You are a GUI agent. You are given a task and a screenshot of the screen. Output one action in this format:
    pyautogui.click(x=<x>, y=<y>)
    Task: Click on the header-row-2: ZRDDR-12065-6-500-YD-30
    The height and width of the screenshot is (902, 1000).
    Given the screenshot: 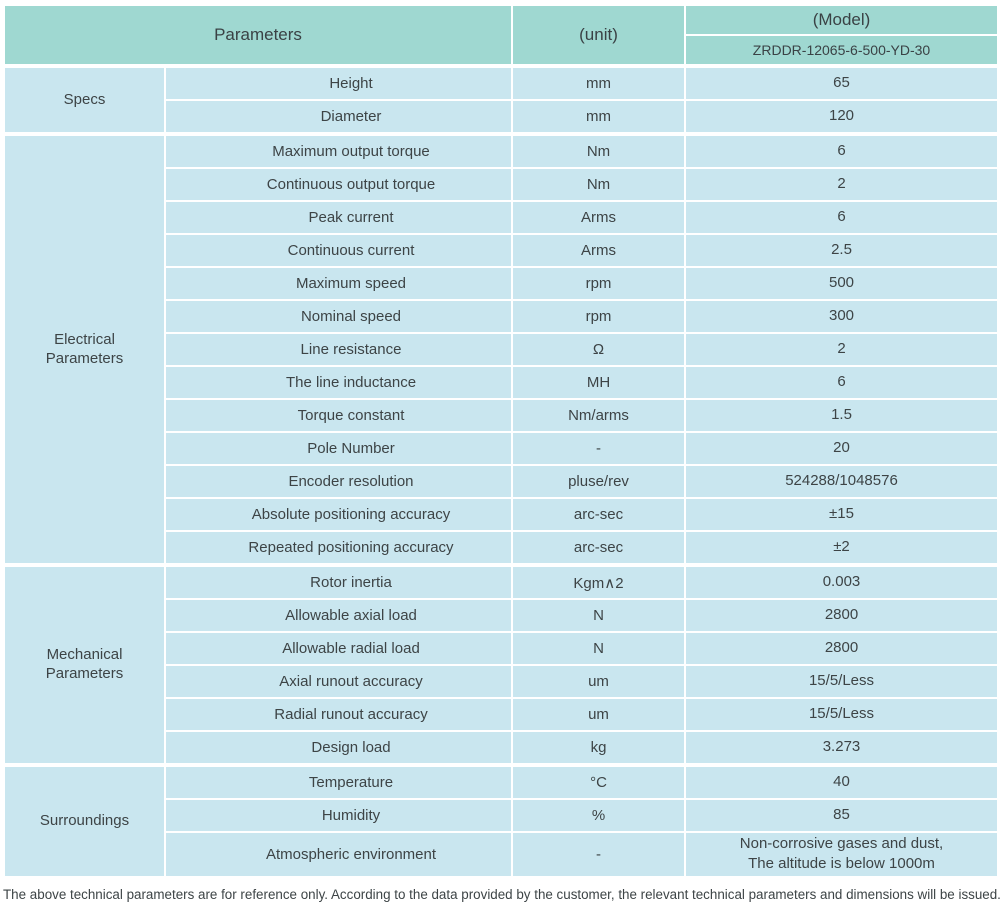 What is the action you would take?
    pyautogui.click(x=501, y=50)
    